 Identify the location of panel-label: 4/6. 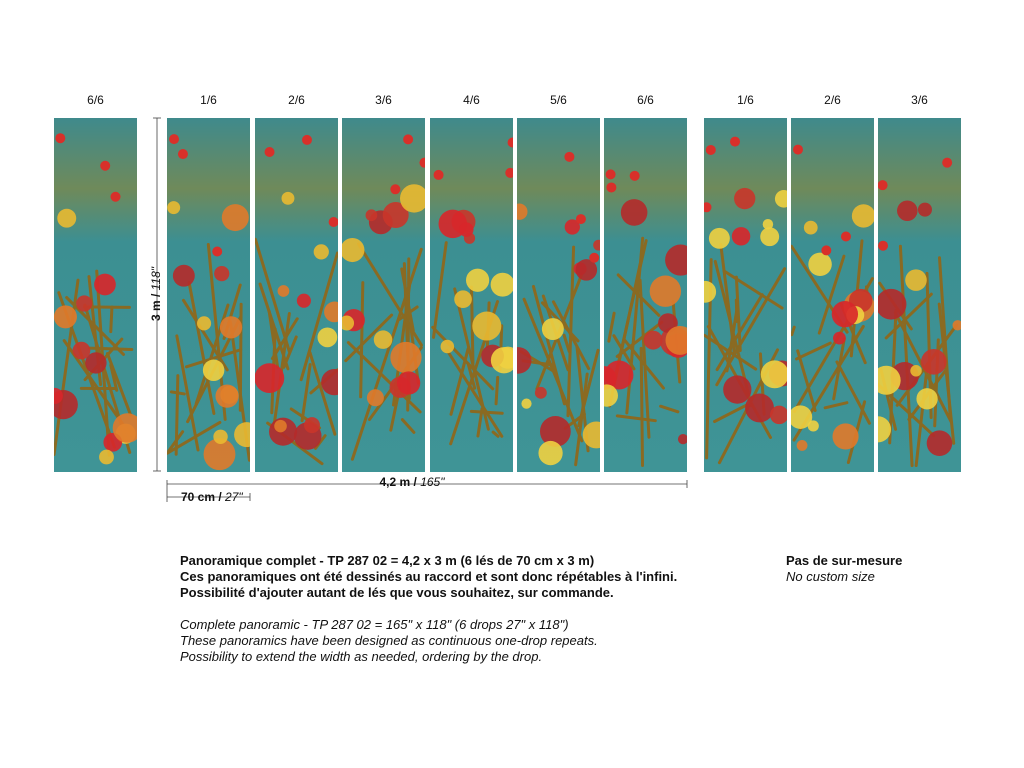
(471, 100).